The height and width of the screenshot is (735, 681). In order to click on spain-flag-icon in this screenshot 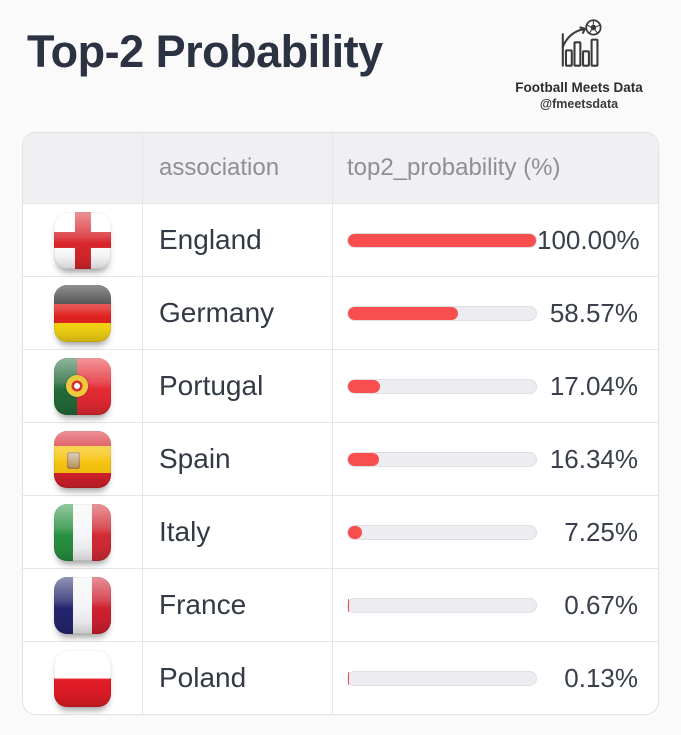, I will do `click(82, 459)`.